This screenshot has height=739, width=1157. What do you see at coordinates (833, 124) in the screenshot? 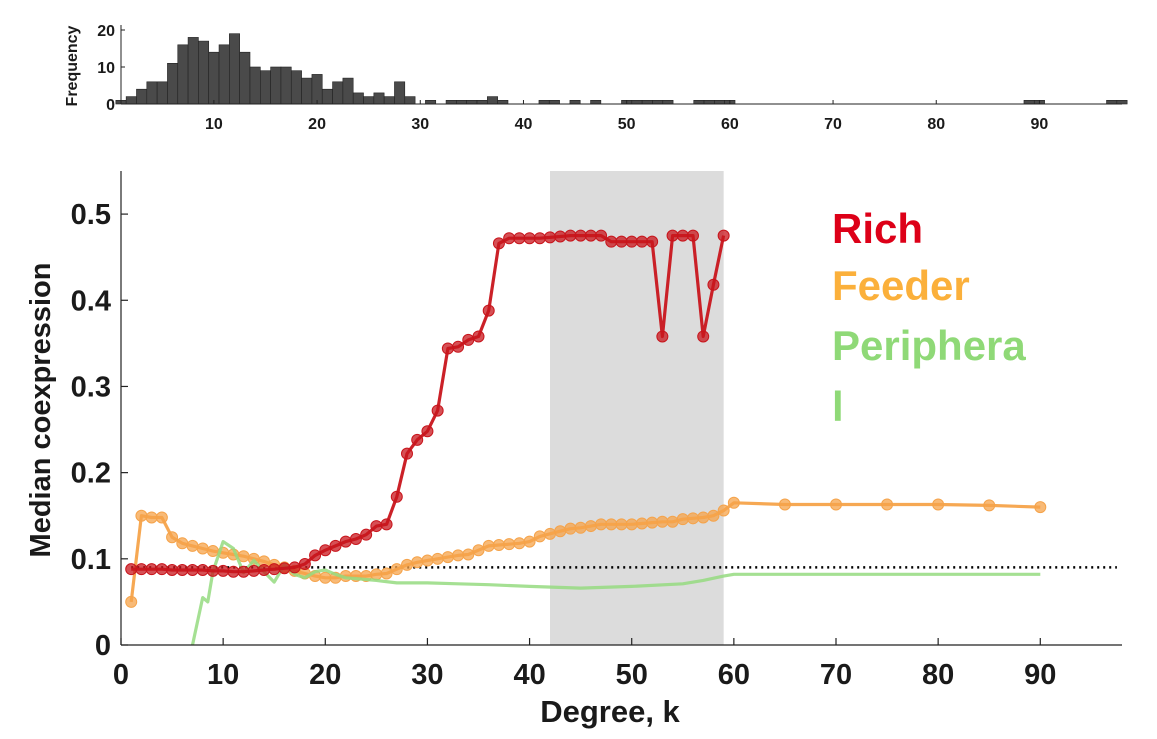
I see `histogram-x-tick-label: 70` at bounding box center [833, 124].